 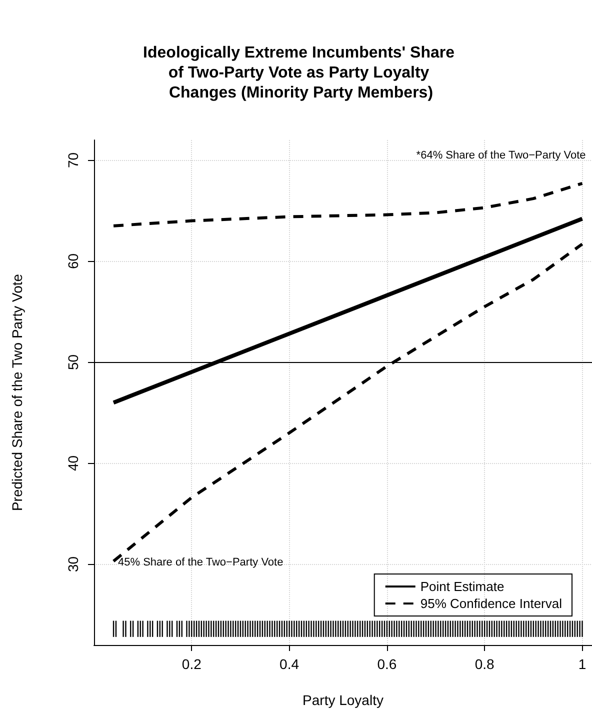 I want to click on x-tick-label: 1, so click(x=582, y=664).